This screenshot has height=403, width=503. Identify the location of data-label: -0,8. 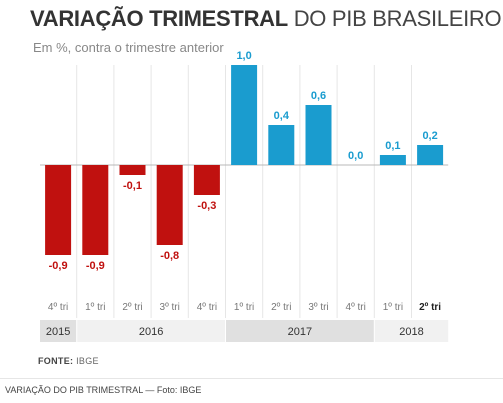
(169, 256).